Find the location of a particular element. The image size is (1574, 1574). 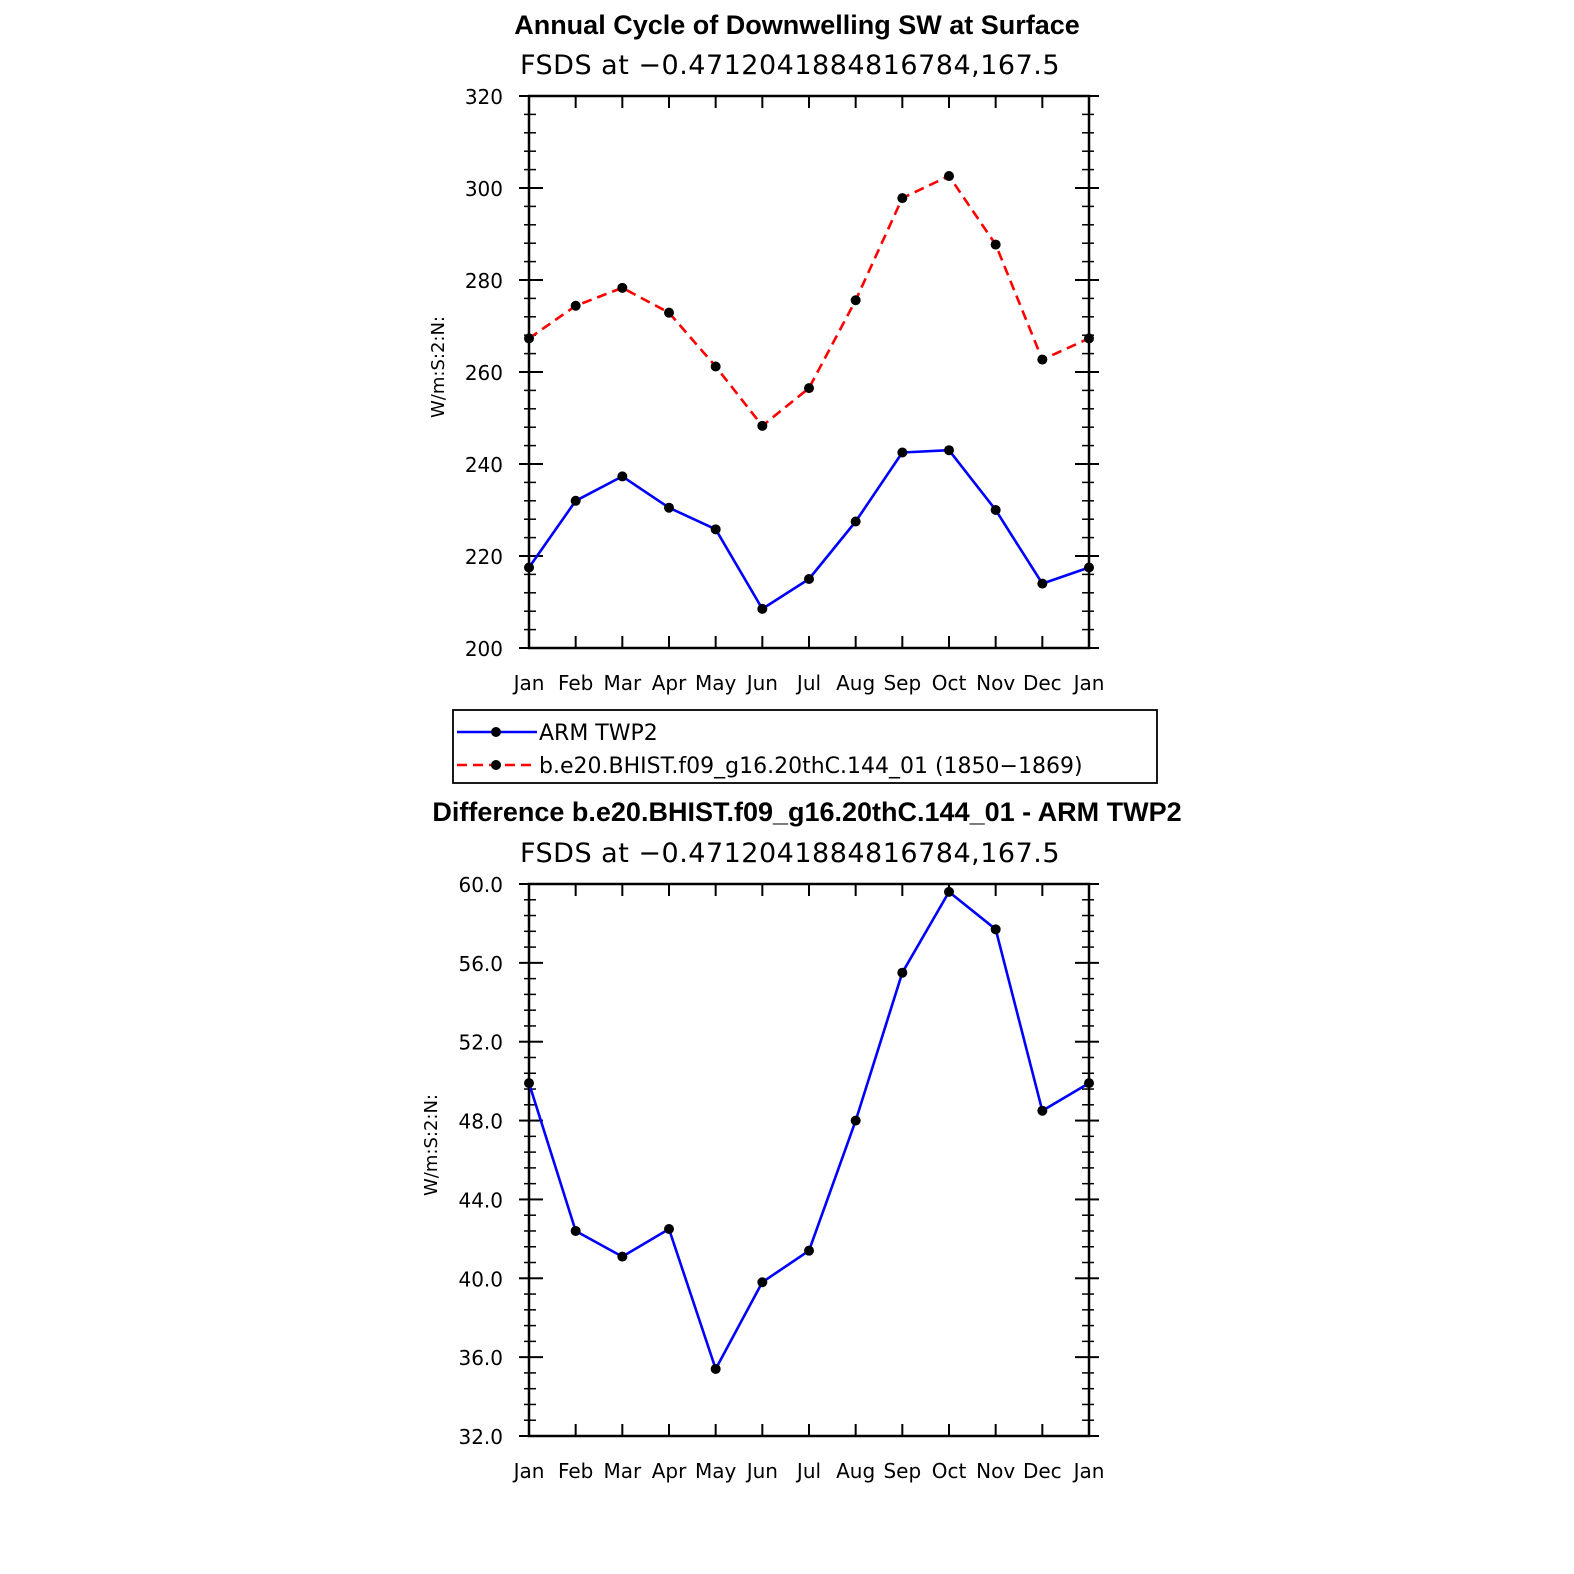

y-tick-label: 52.0 is located at coordinates (480, 1043).